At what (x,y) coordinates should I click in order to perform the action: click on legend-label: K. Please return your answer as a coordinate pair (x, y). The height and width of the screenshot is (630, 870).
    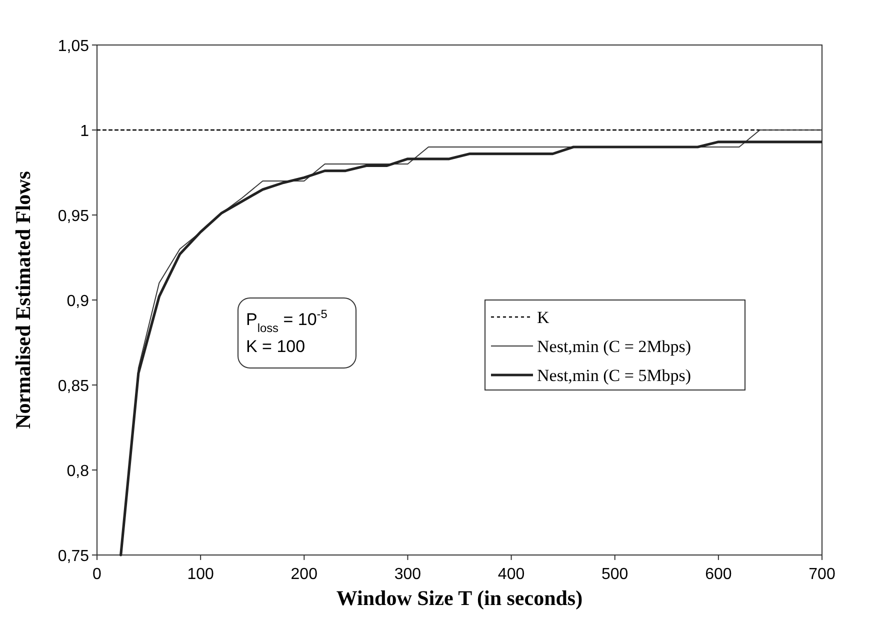
    Looking at the image, I should click on (543, 317).